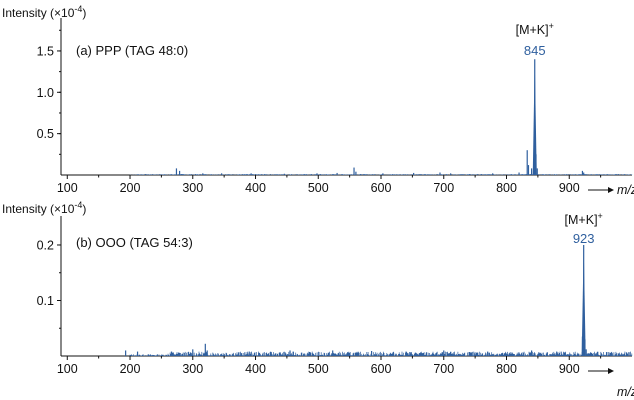 This screenshot has height=400, width=634. Describe the element at coordinates (535, 29) in the screenshot. I see `peak-annotation-ion-a: [M+K]+` at that location.